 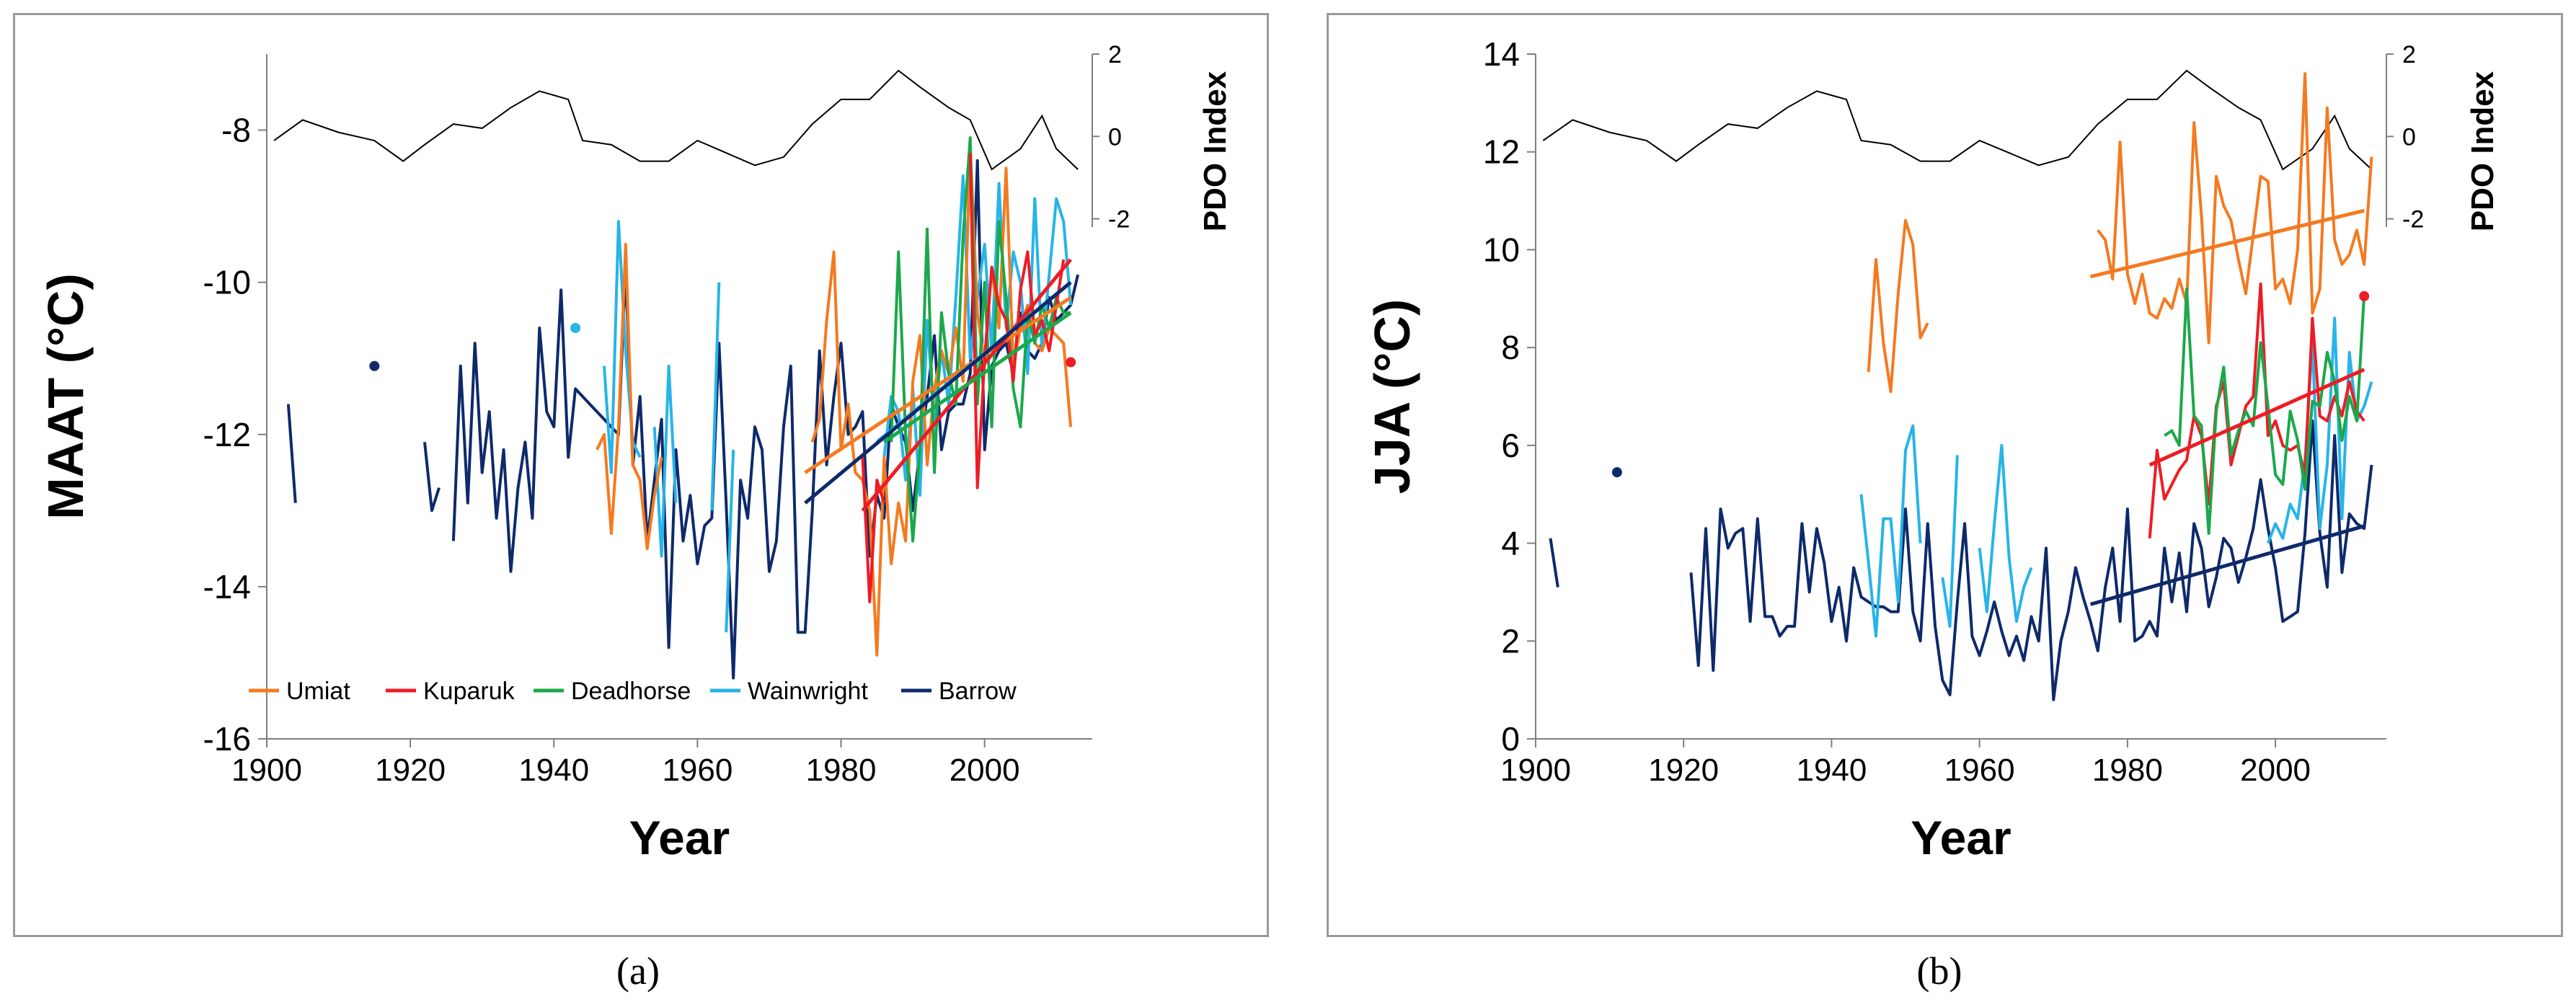 I want to click on y-tick-label: 8, so click(x=1510, y=348).